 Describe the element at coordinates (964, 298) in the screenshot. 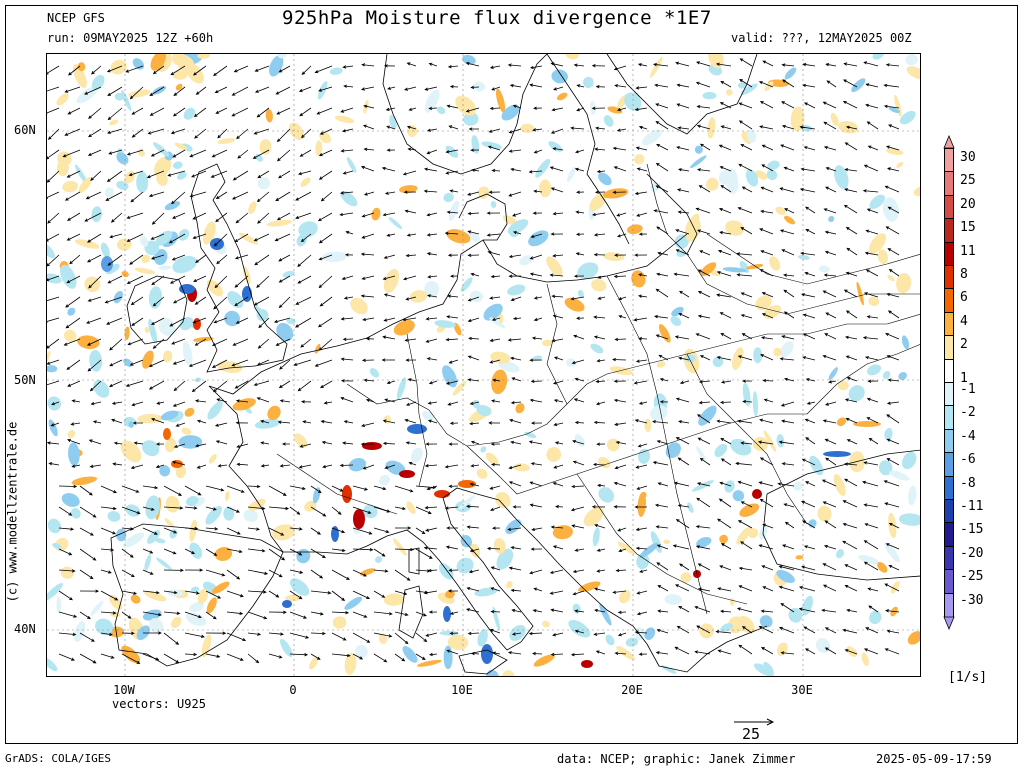

I see `colorbar-label: 6` at that location.